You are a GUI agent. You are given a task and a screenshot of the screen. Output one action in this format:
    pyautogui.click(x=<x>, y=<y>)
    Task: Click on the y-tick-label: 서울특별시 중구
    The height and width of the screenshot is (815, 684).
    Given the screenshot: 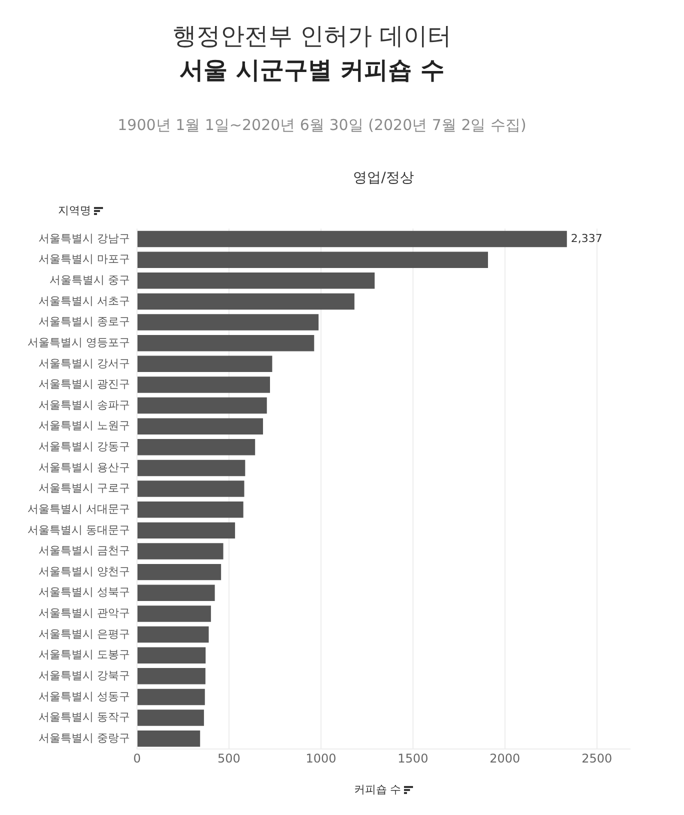 What is the action you would take?
    pyautogui.click(x=90, y=280)
    